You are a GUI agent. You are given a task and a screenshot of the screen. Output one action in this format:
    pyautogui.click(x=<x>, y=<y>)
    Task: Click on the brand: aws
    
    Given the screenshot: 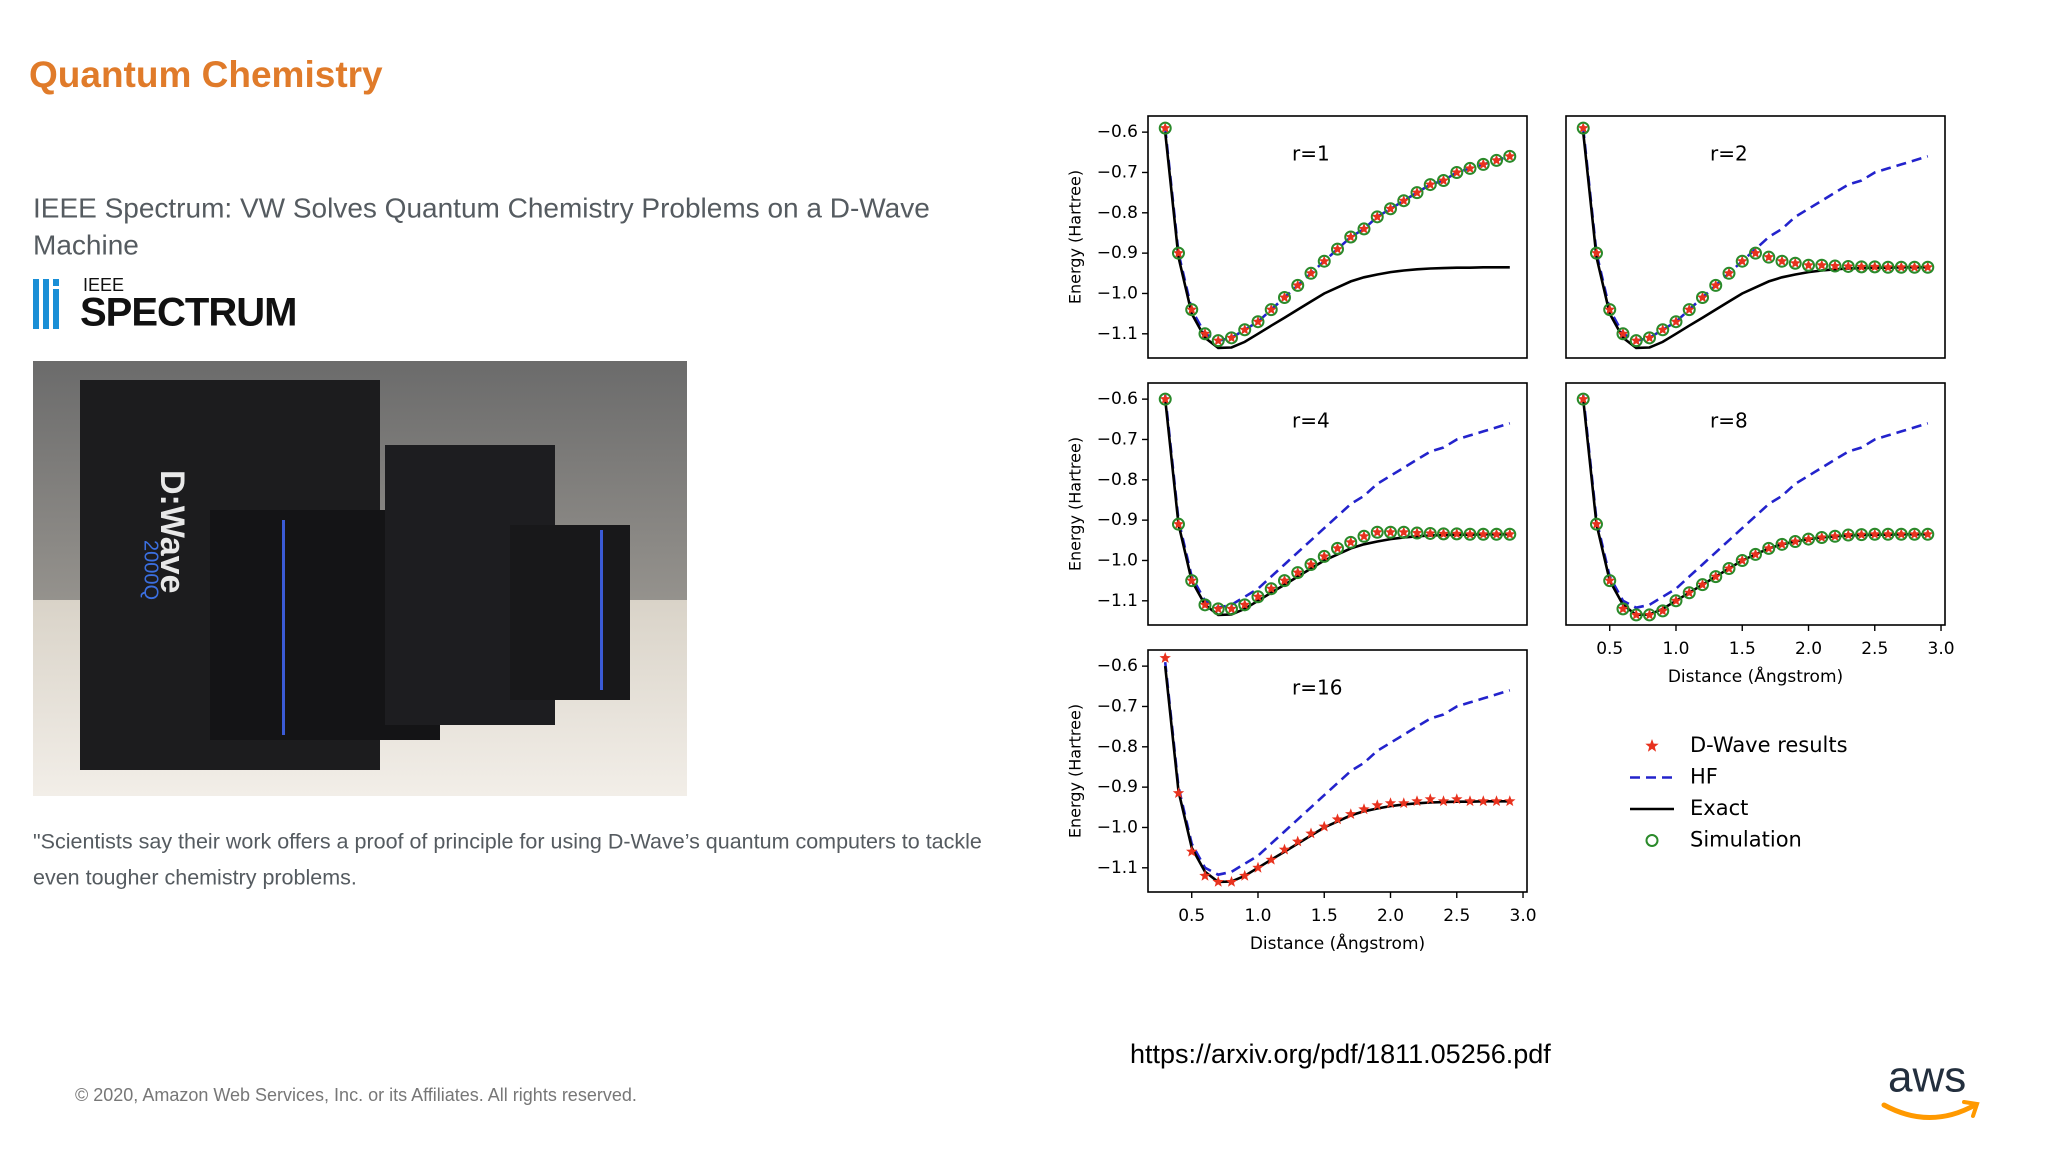 What is the action you would take?
    pyautogui.click(x=1927, y=1077)
    